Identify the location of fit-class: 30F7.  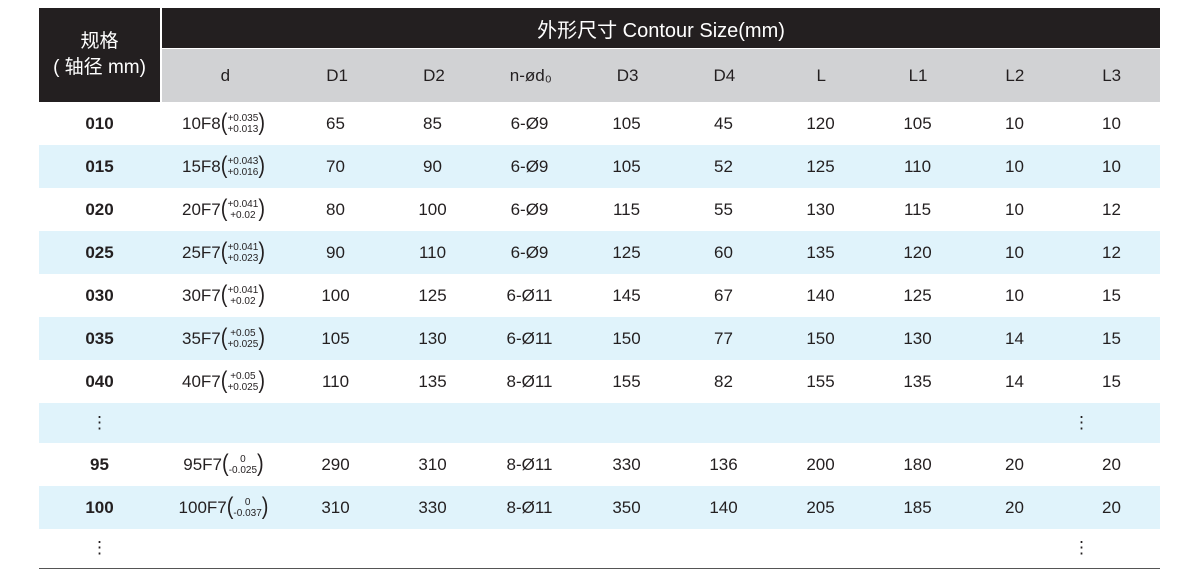
(201, 295).